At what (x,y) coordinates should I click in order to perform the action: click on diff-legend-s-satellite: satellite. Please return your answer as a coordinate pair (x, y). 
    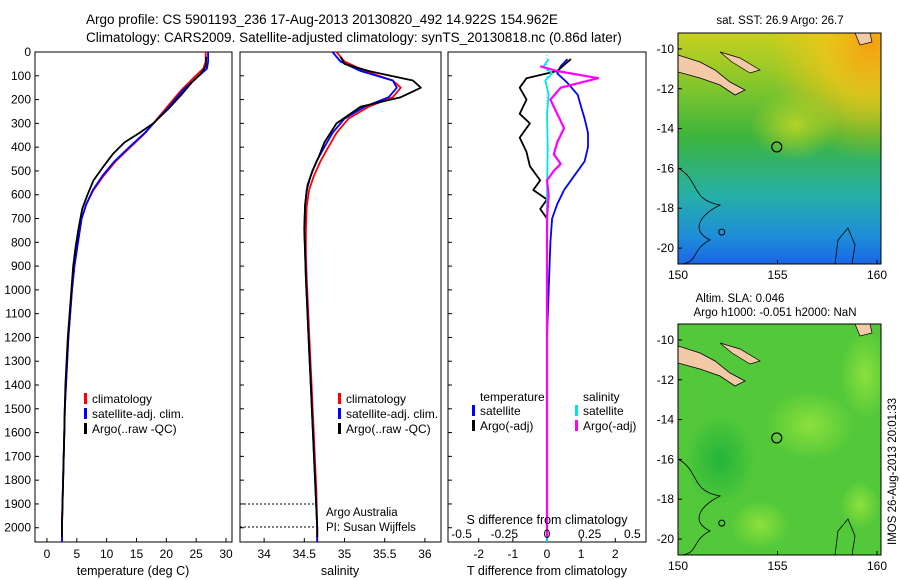
    Looking at the image, I should click on (603, 411).